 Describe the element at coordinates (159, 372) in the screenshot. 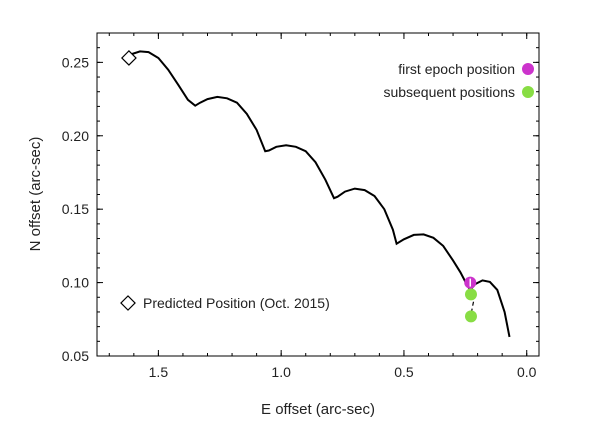

I see `x-tick-label: 1.5` at that location.